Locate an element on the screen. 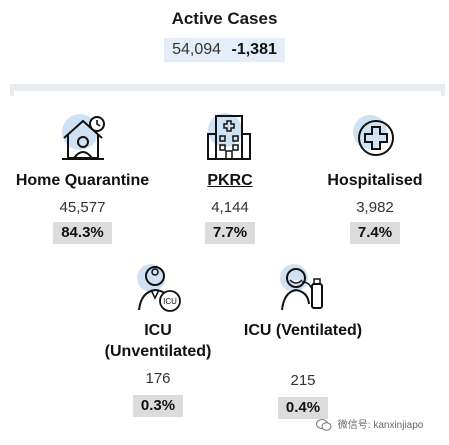 The image size is (449, 445). category-hospitalised: Hospitalised 3,982 7.4% is located at coordinates (375, 178).